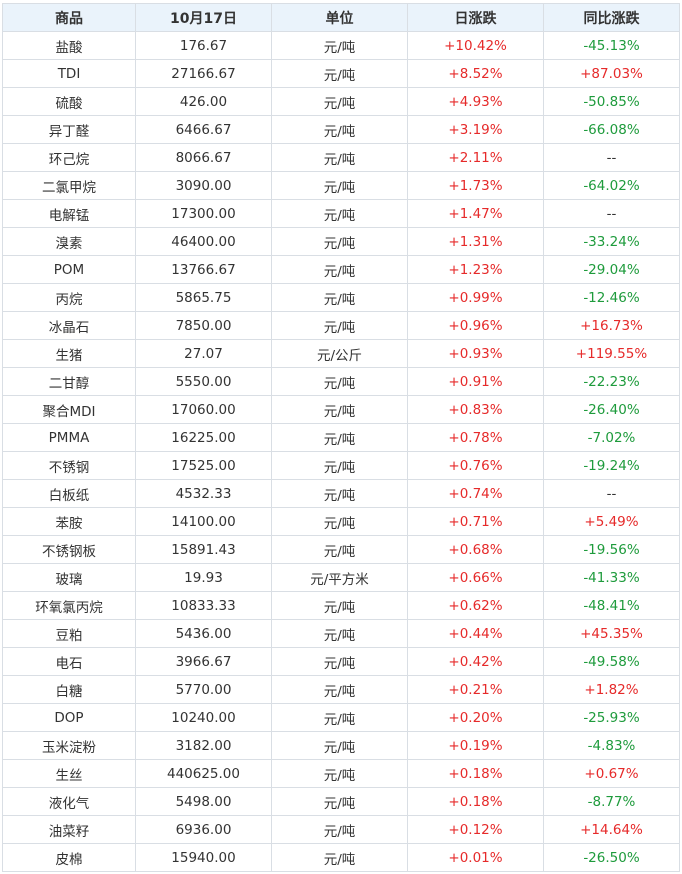 This screenshot has width=682, height=874. Describe the element at coordinates (611, 297) in the screenshot. I see `cell-yoy-change: -12.46%` at that location.